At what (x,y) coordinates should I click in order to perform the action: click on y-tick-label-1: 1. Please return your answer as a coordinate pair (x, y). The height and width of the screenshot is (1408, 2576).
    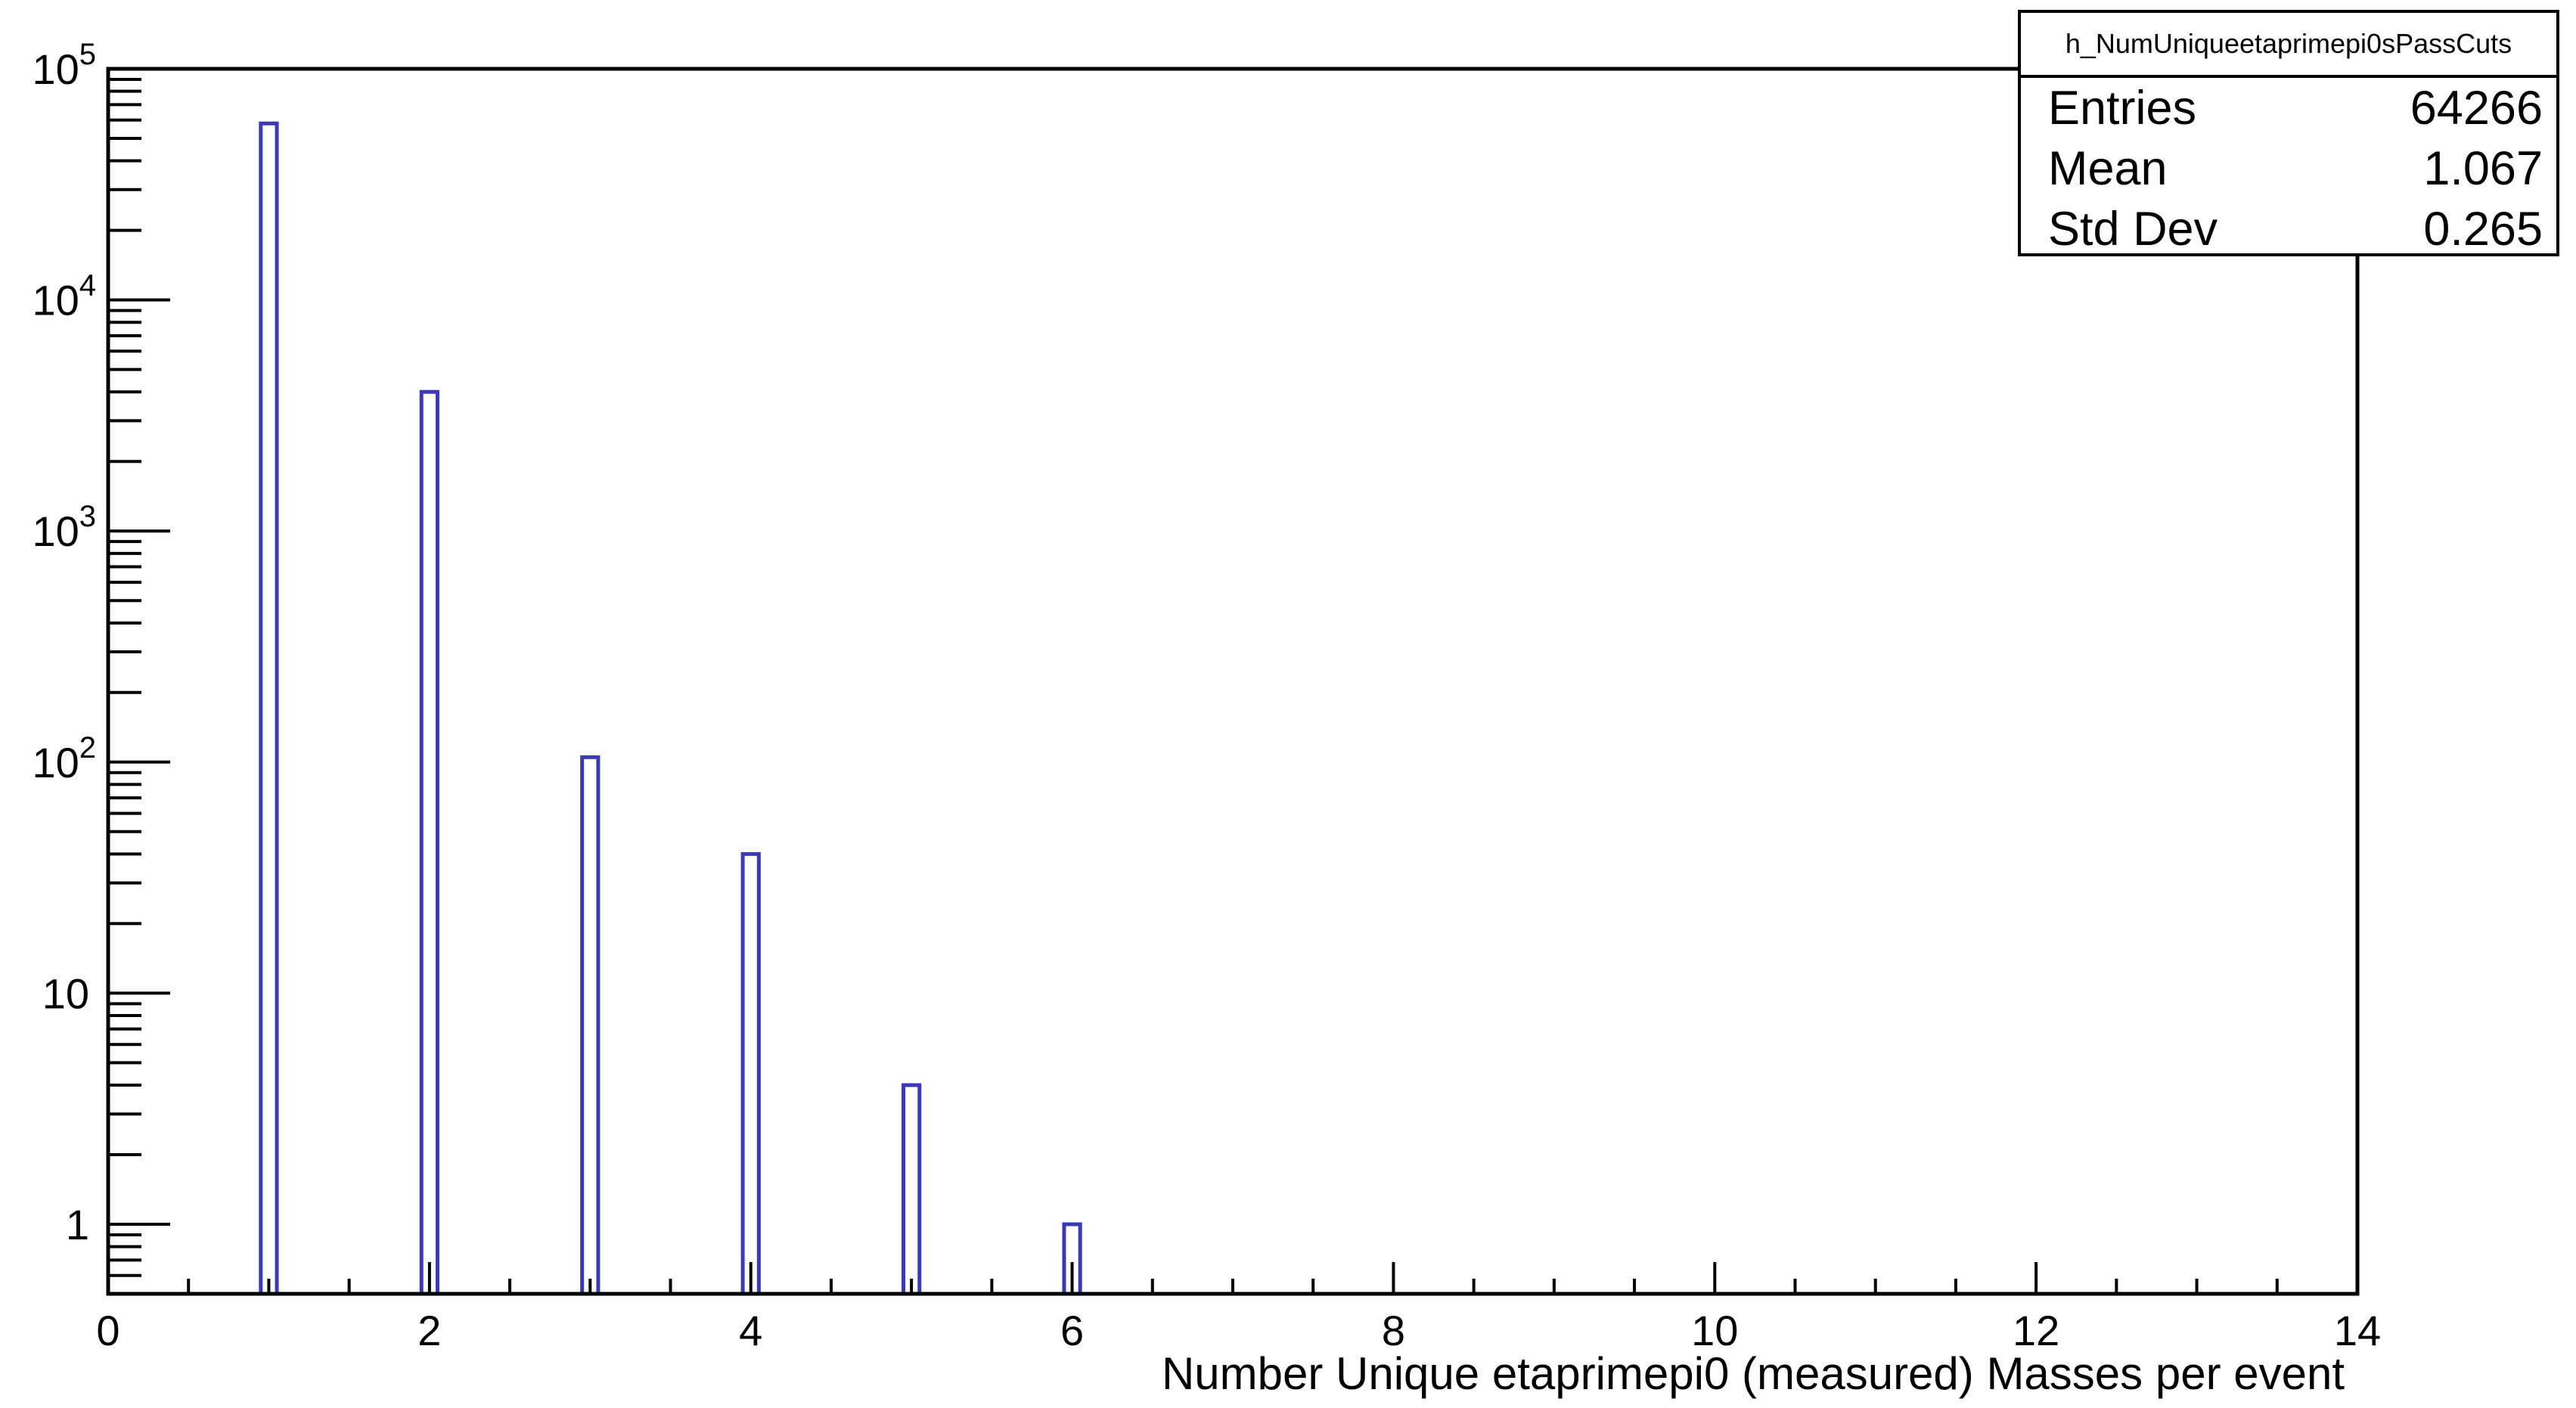
    Looking at the image, I should click on (77, 1224).